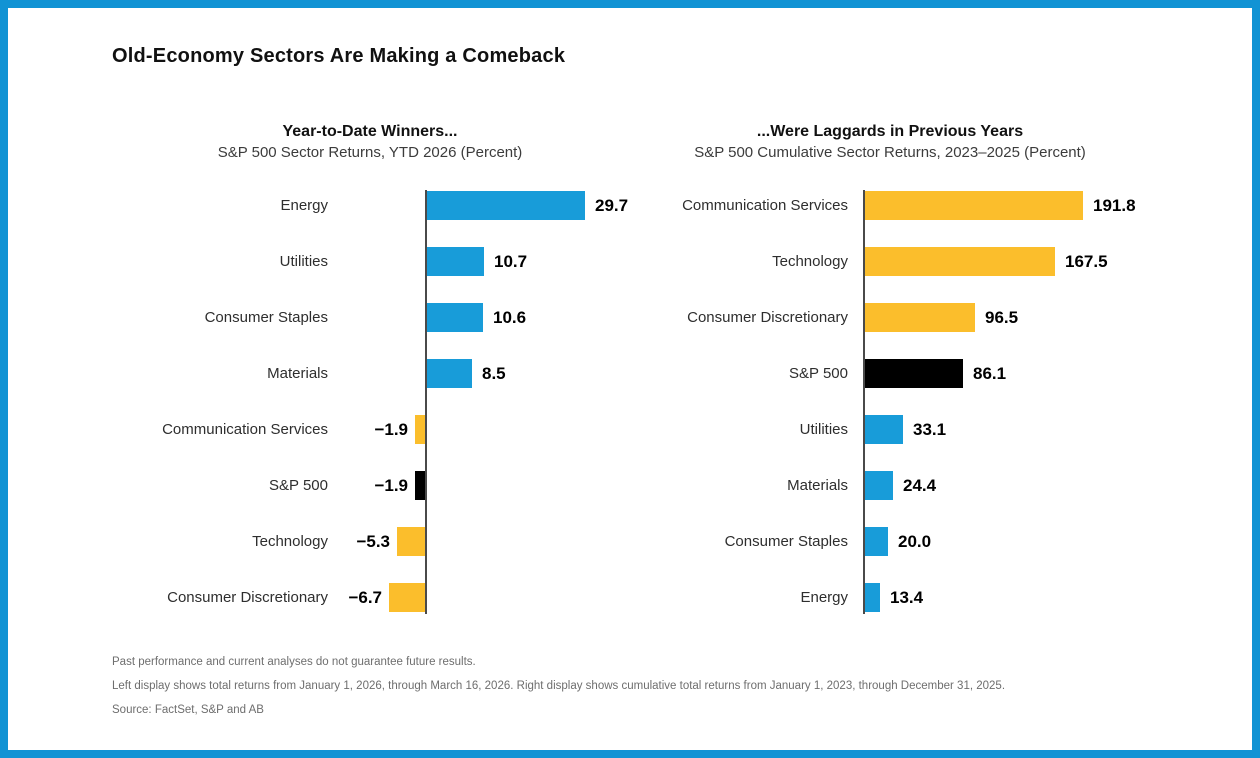 This screenshot has height=758, width=1260. I want to click on chart-row-technology: Technology −5.3, so click(370, 542).